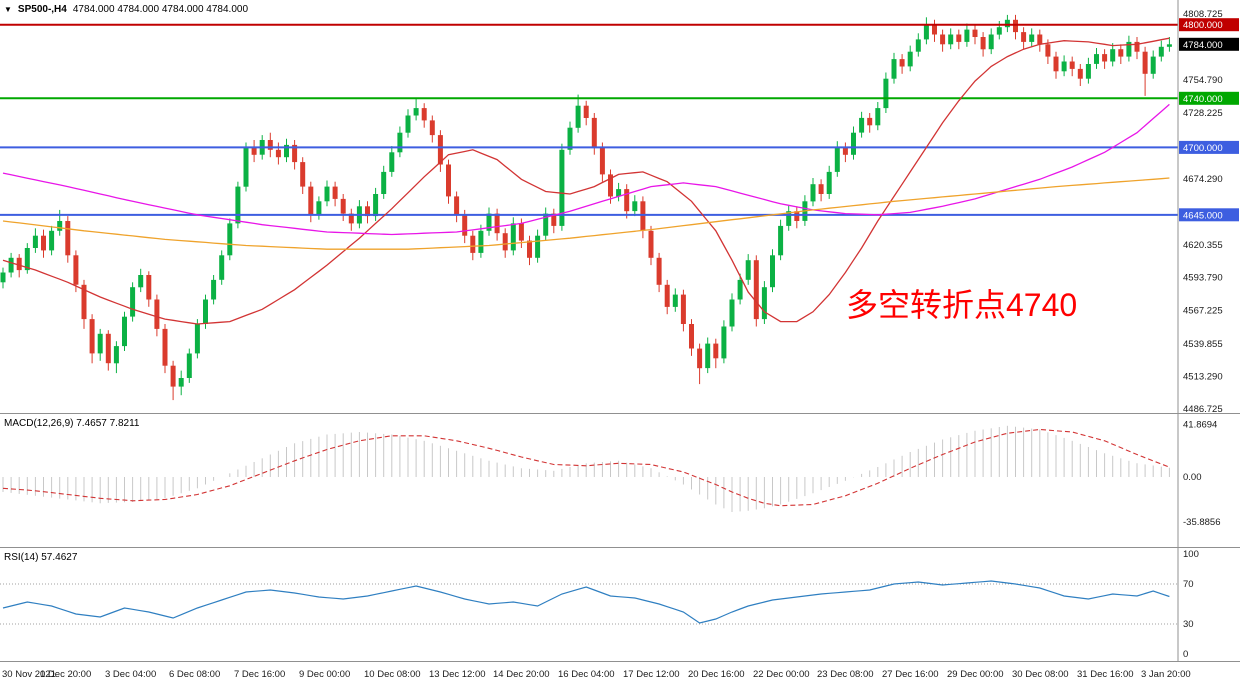  What do you see at coordinates (8, 9) in the screenshot?
I see `chart-dropdown-icon: ▼` at bounding box center [8, 9].